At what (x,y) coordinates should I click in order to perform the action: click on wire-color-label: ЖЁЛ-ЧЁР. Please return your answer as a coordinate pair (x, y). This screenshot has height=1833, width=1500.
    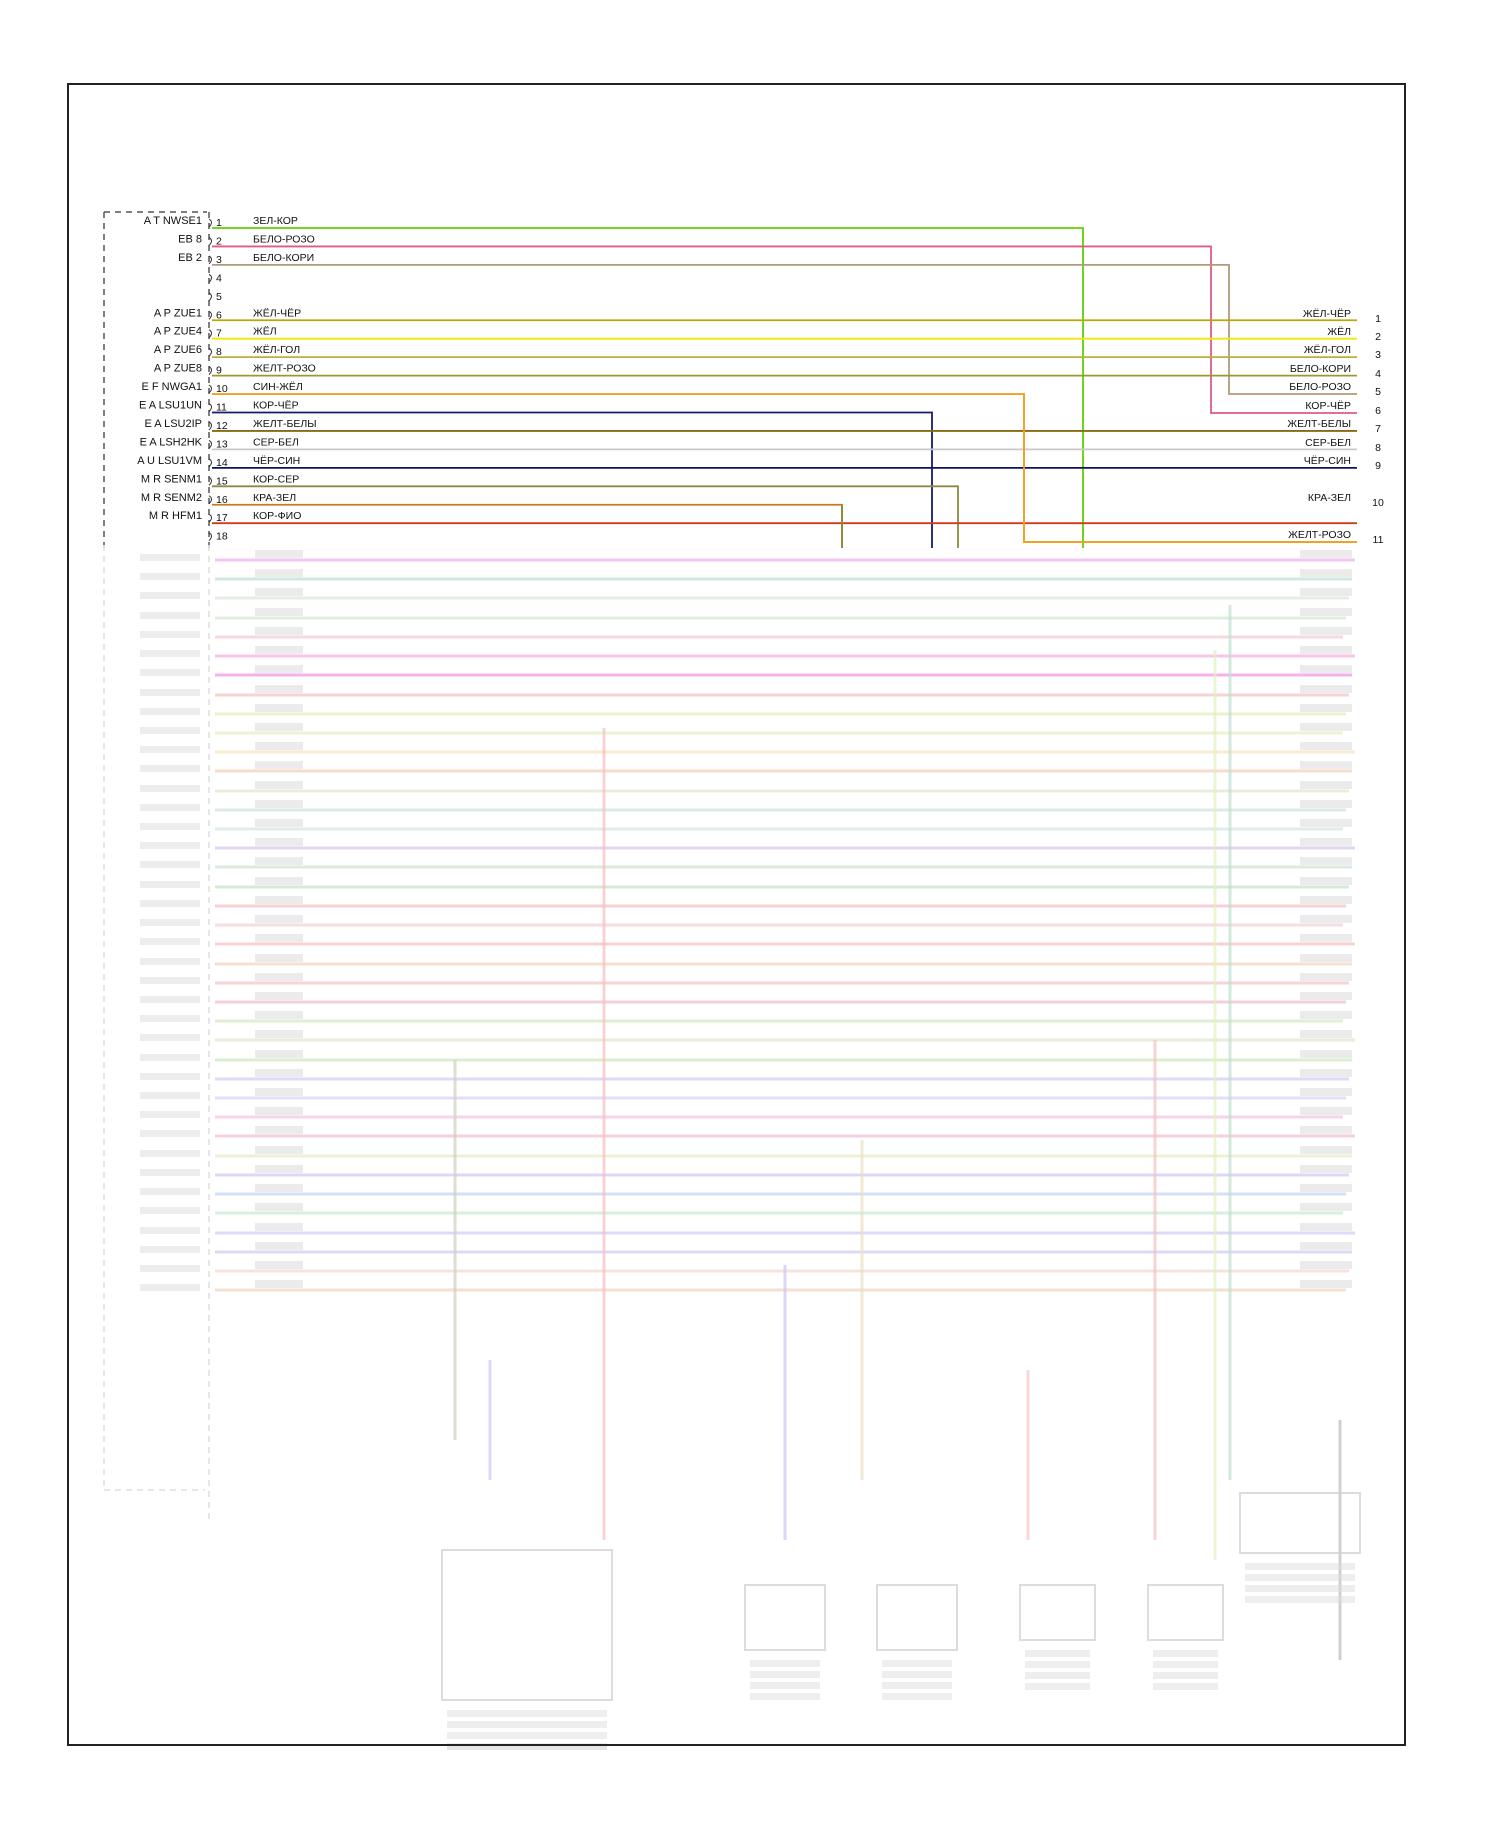
    Looking at the image, I should click on (277, 313).